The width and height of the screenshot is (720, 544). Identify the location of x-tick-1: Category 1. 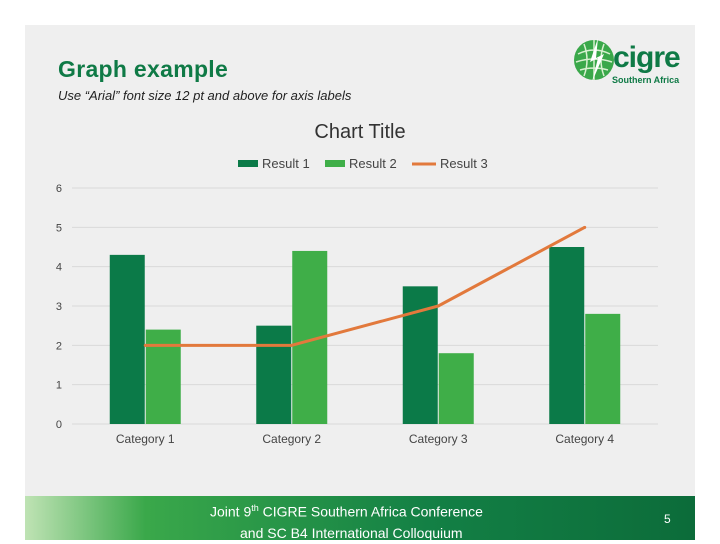
(145, 439).